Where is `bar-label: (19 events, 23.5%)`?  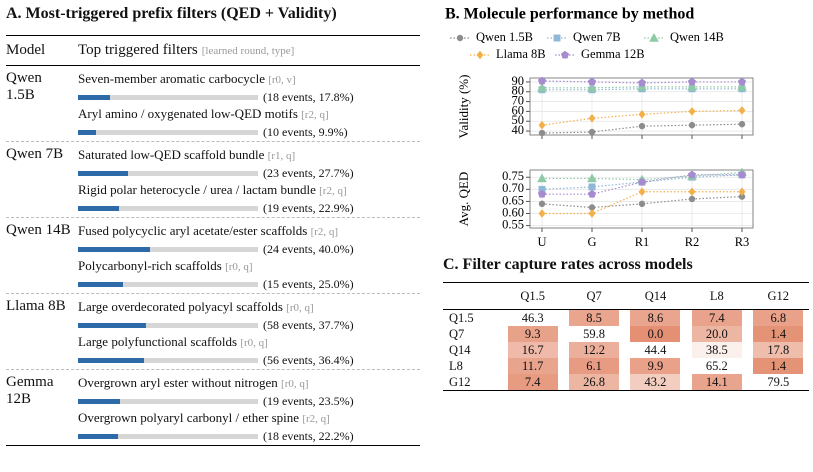 bar-label: (19 events, 23.5%) is located at coordinates (308, 400).